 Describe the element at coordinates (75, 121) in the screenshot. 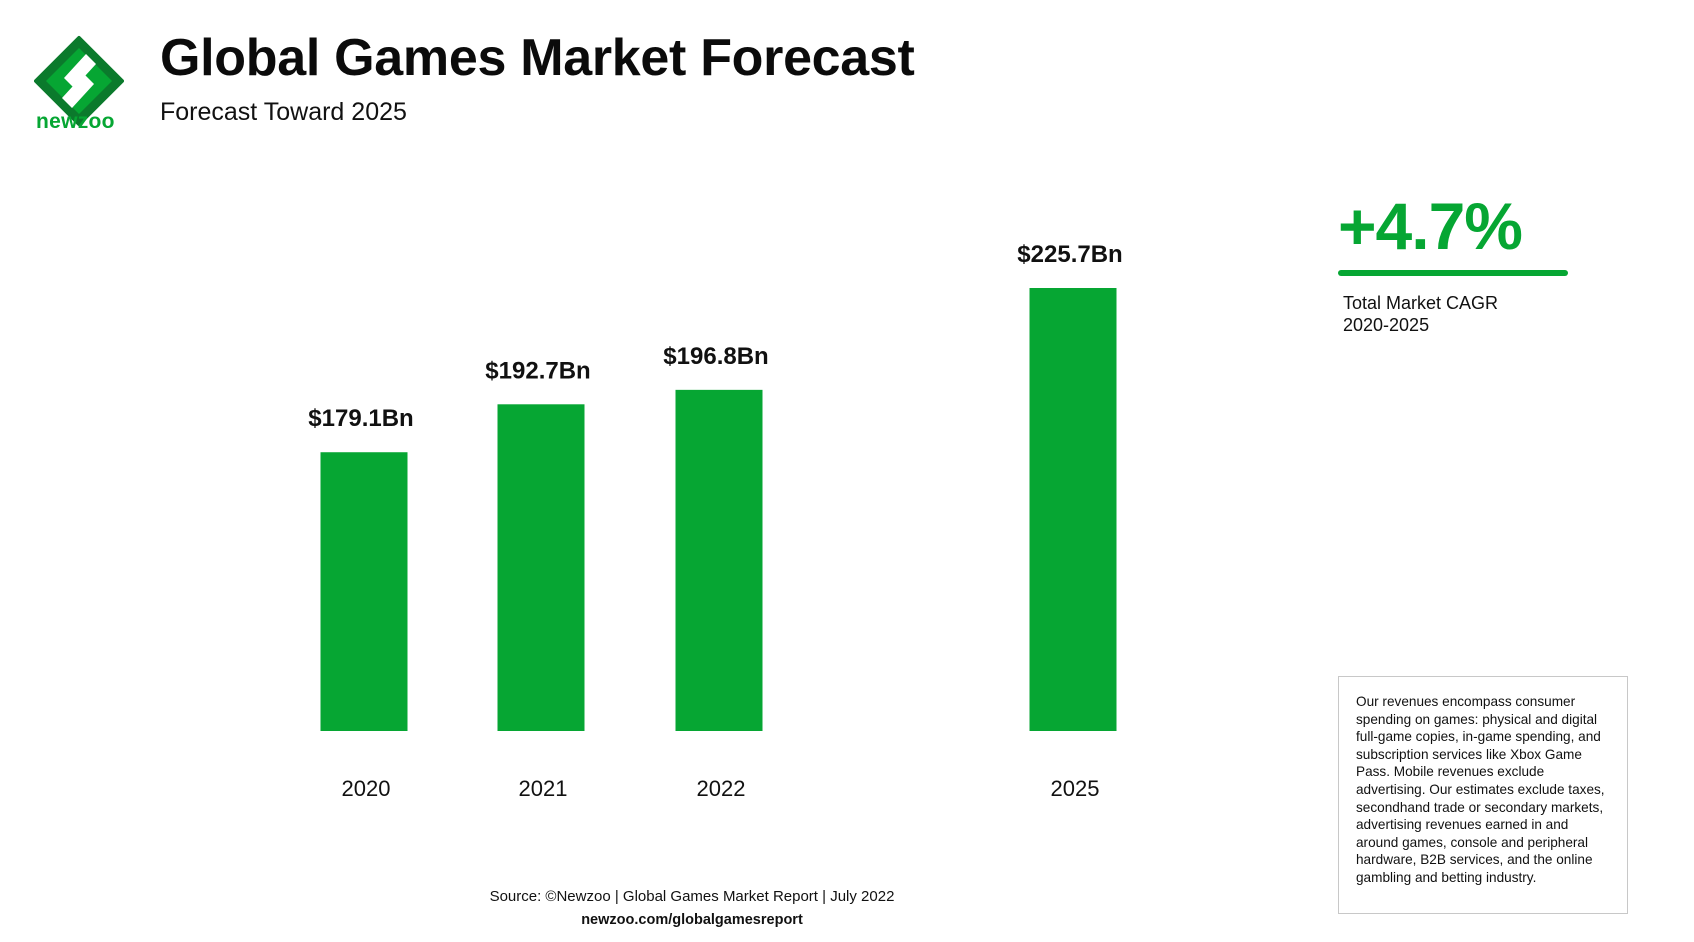

I see `newzoo-wordmark: newzoo` at that location.